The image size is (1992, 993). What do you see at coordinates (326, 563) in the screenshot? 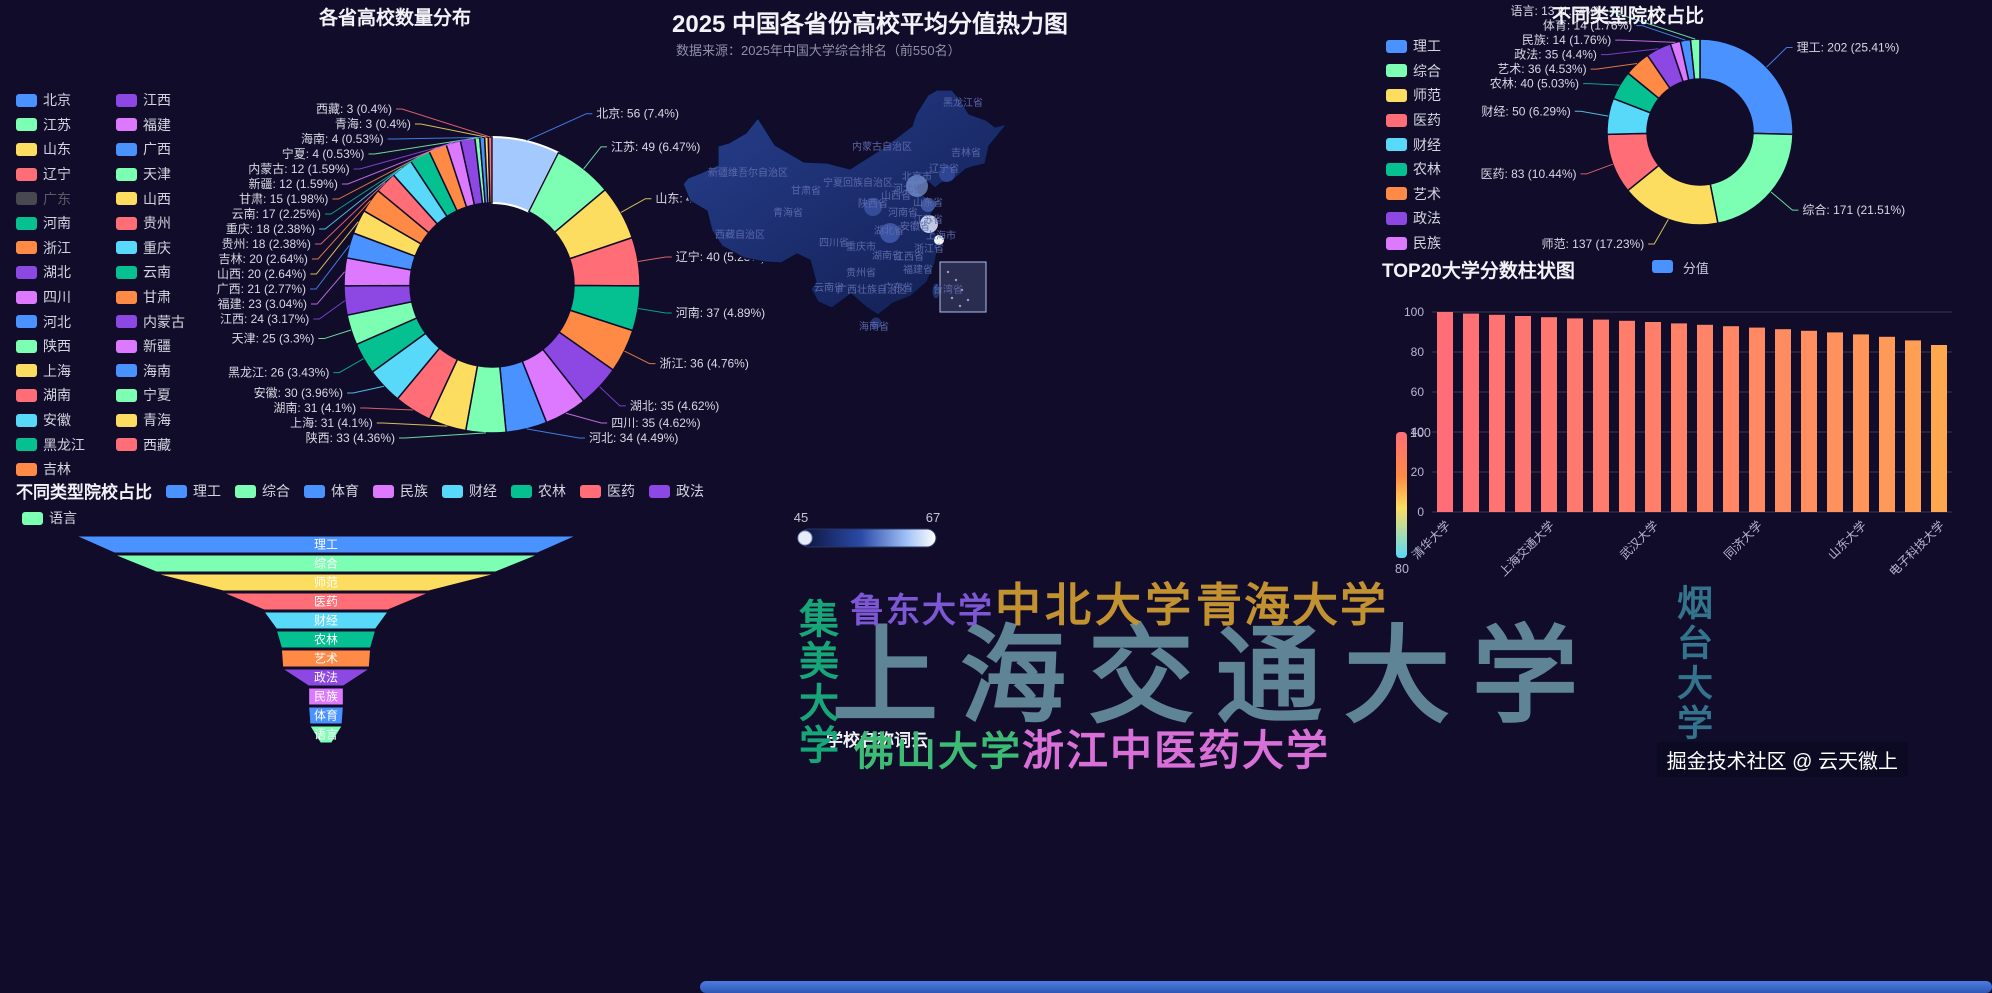
I see `funnel-band-综合` at bounding box center [326, 563].